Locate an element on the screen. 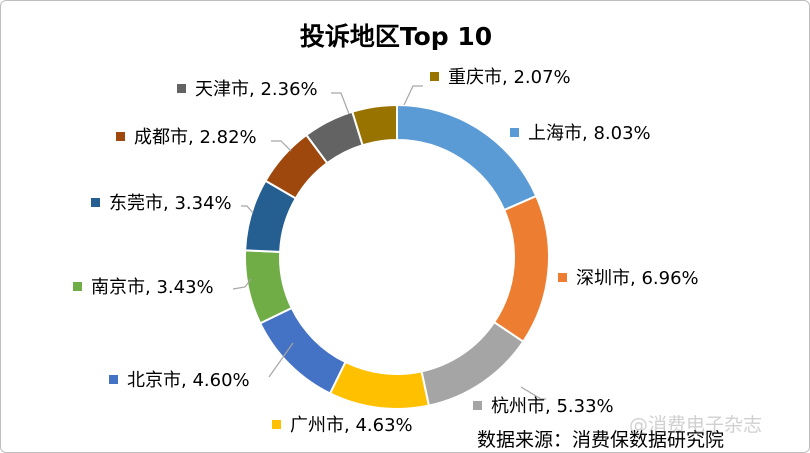  data-label-8: 天津市, 2.36% is located at coordinates (247, 90).